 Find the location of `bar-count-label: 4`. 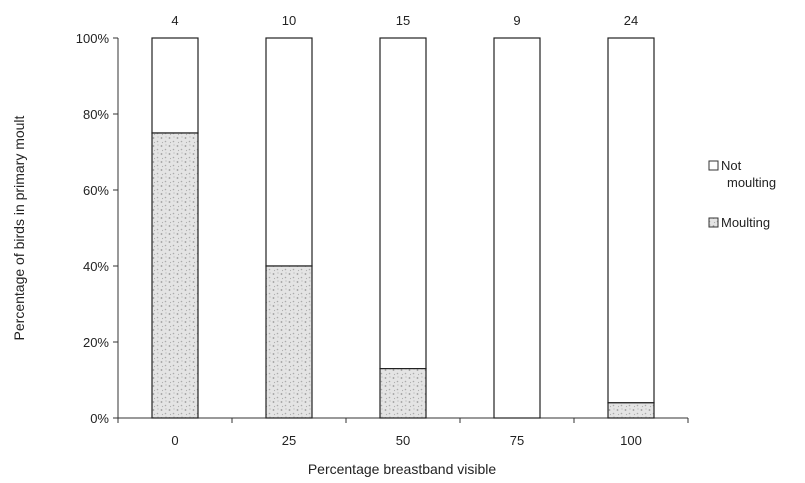

bar-count-label: 4 is located at coordinates (174, 20).